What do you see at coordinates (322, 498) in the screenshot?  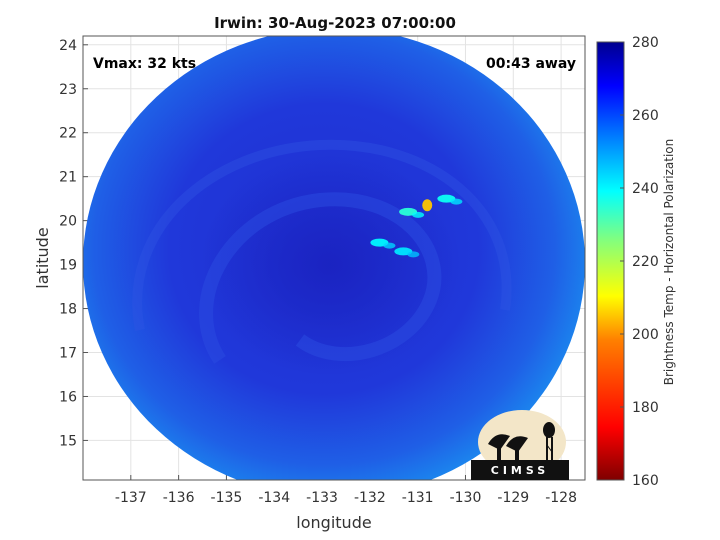 I see `x-tick-label: -133` at bounding box center [322, 498].